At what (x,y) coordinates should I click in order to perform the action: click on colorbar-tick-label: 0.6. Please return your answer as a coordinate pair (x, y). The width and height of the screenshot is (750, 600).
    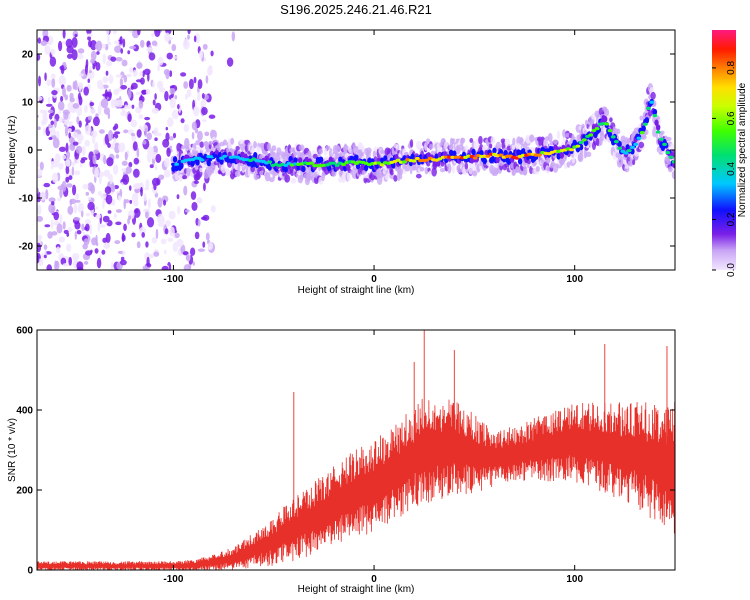
    Looking at the image, I should click on (731, 118).